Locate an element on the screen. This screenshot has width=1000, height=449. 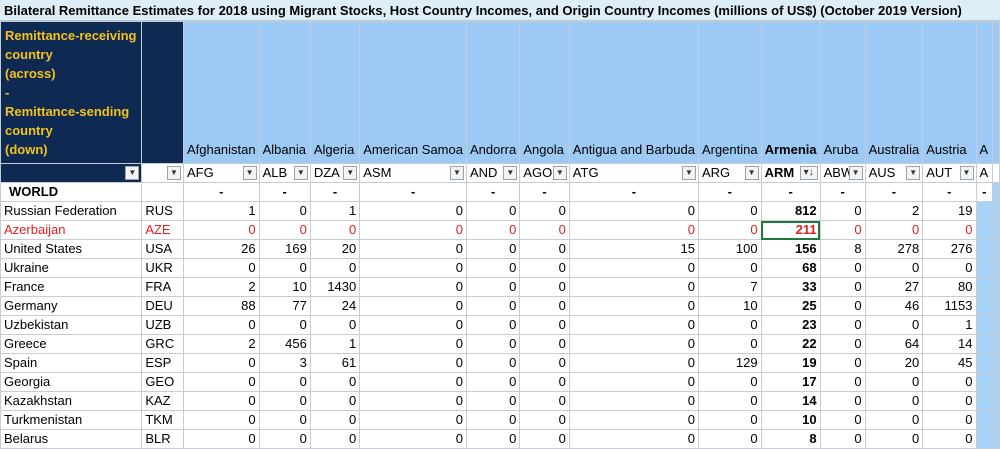
filter-cell-arg: ARG ▼ is located at coordinates (729, 173).